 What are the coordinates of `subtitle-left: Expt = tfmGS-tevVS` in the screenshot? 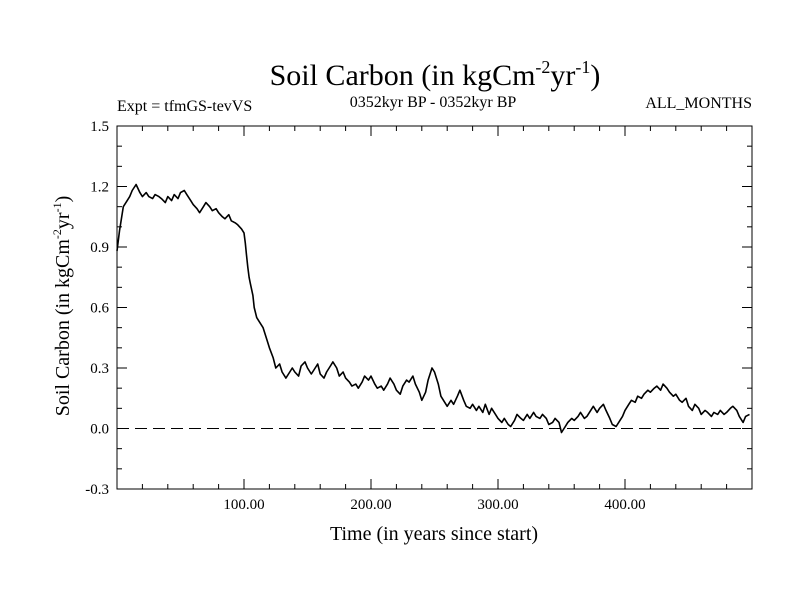 It's located at (184, 106).